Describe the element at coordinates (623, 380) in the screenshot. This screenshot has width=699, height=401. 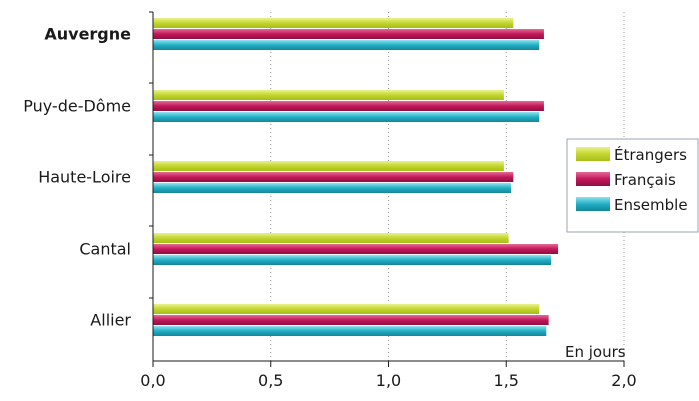
I see `x-tick-label-4: 2,0` at that location.